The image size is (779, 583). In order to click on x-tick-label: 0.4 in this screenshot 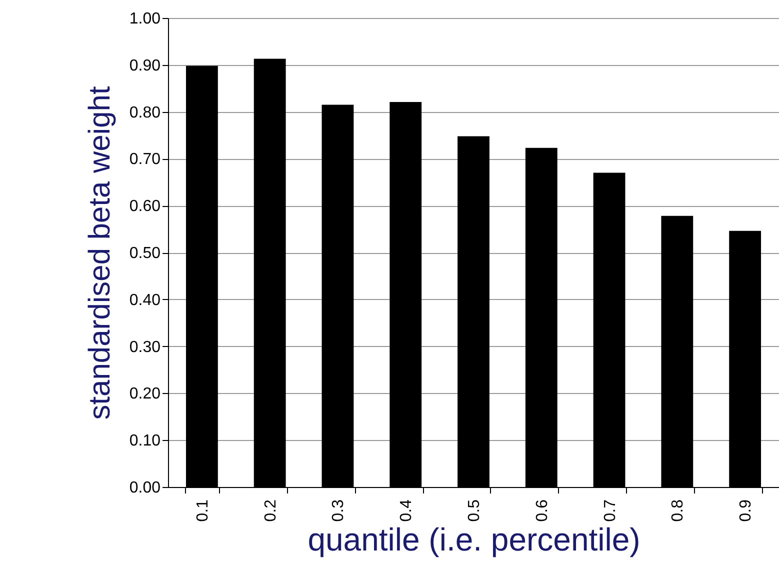, I will do `click(407, 510)`.